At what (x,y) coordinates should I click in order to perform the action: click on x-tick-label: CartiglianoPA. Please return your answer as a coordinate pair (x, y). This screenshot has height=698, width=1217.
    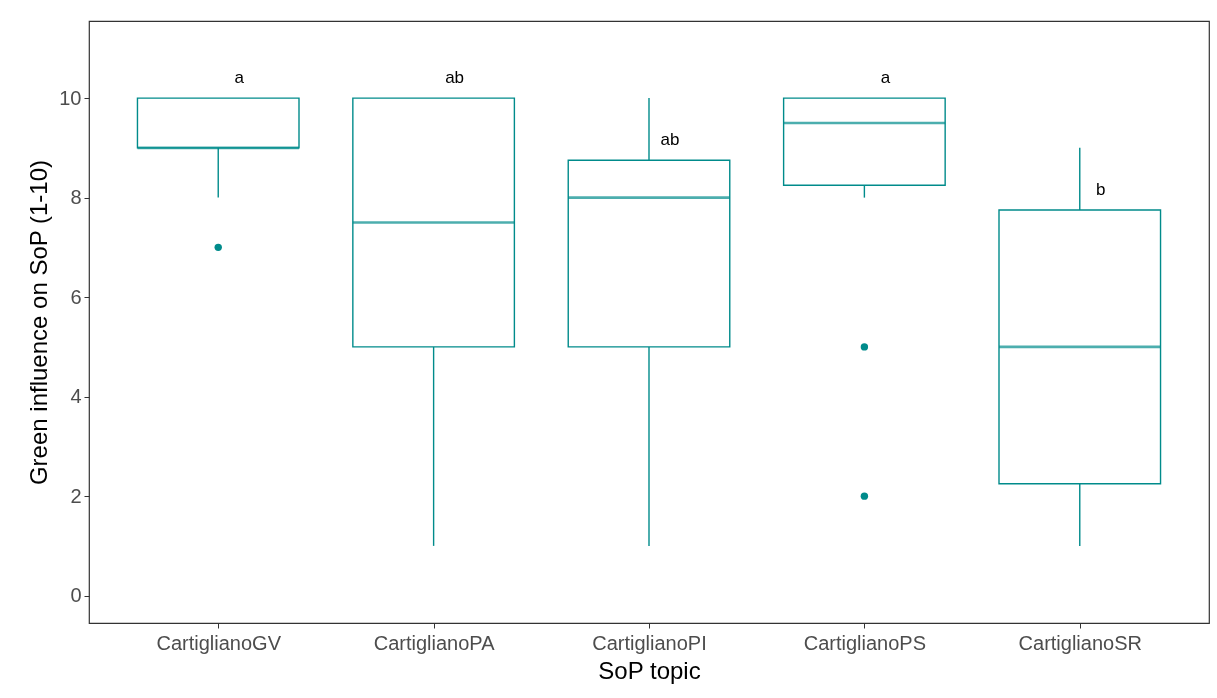
    Looking at the image, I should click on (434, 642).